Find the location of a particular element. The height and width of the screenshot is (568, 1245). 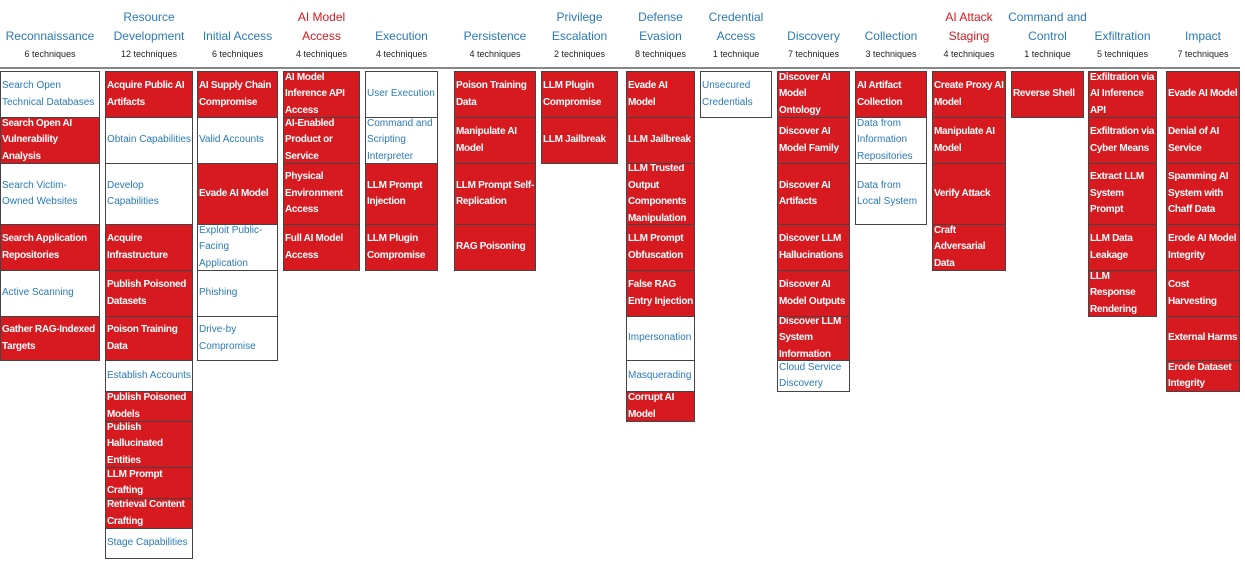

technique-cell: Physical Environment Access is located at coordinates (321, 194).